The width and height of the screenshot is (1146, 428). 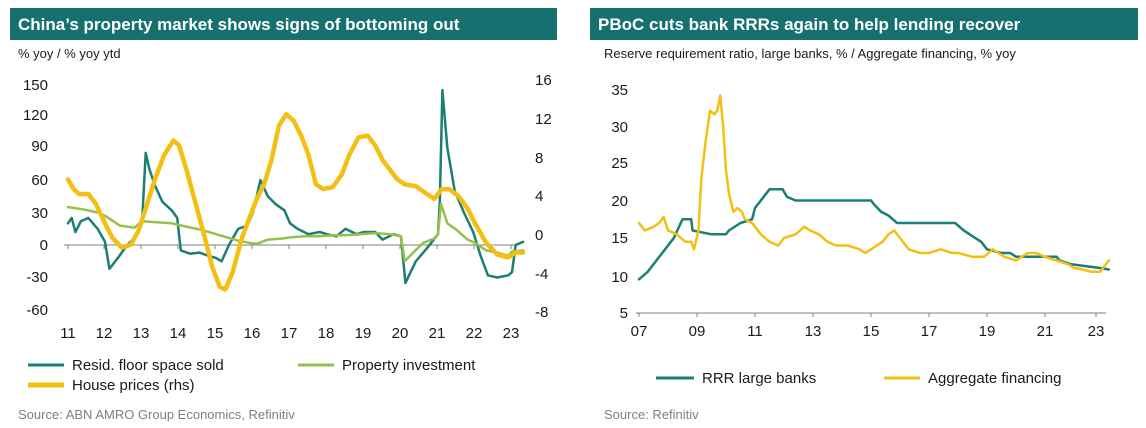 I want to click on right-chart-y-tick-label: 5, so click(x=624, y=313).